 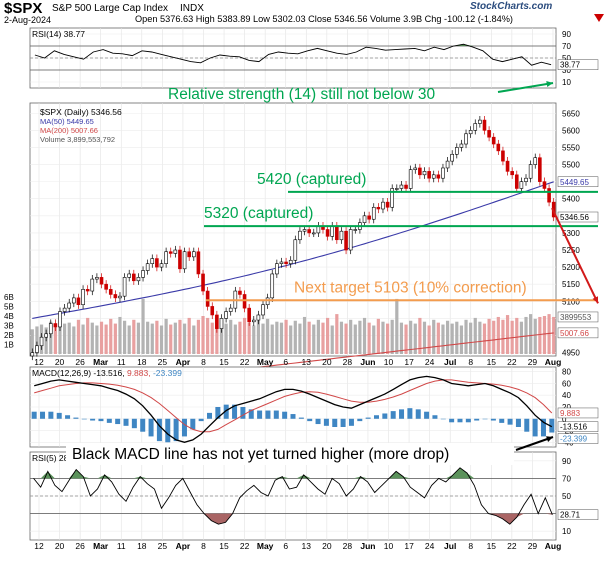 I want to click on price-legend-0: $SPX (Daily) 5346.56, so click(x=81, y=112).